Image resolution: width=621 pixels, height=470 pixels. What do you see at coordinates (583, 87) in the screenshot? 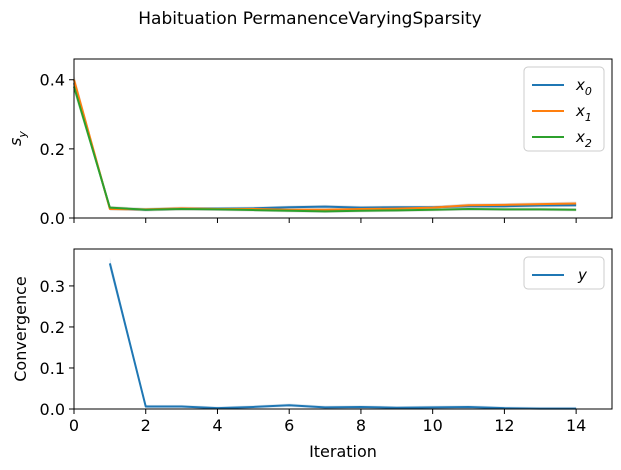
I see `legend-label: x0` at bounding box center [583, 87].